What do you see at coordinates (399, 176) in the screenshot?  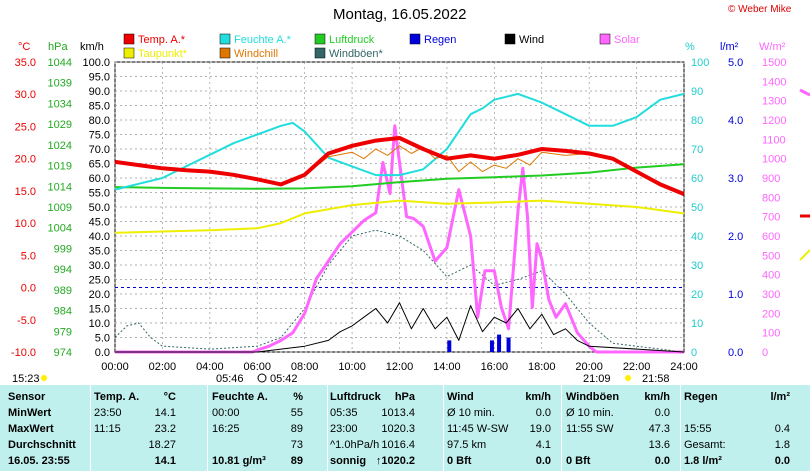 I see `series-line-luftdruck` at bounding box center [399, 176].